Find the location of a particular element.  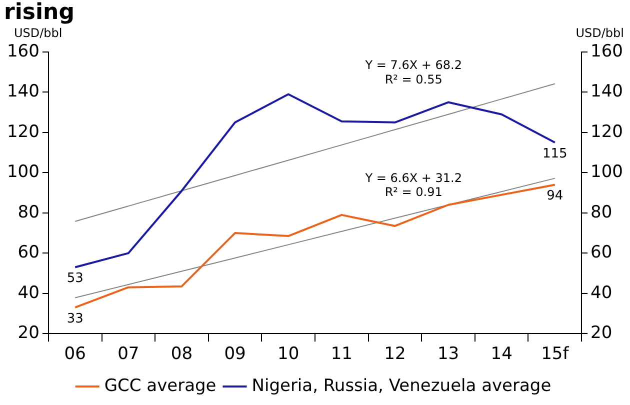

data-label: 94 is located at coordinates (555, 196).